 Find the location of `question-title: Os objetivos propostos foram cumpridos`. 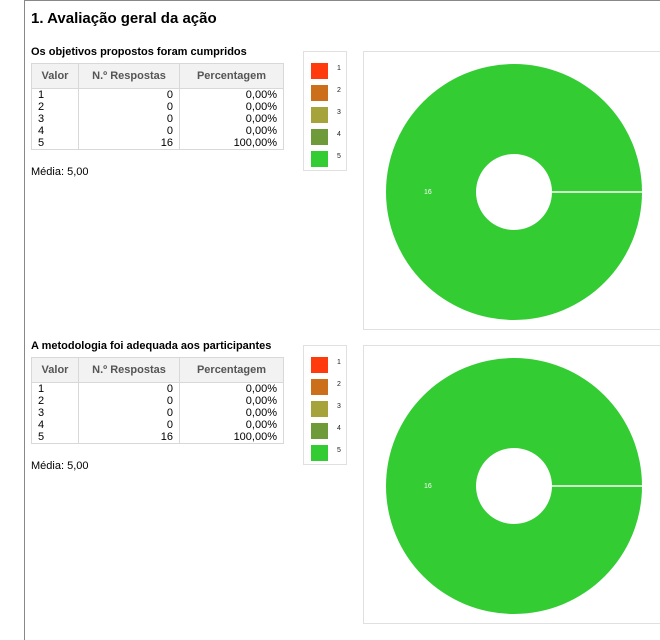

question-title: Os objetivos propostos foram cumpridos is located at coordinates (139, 52).